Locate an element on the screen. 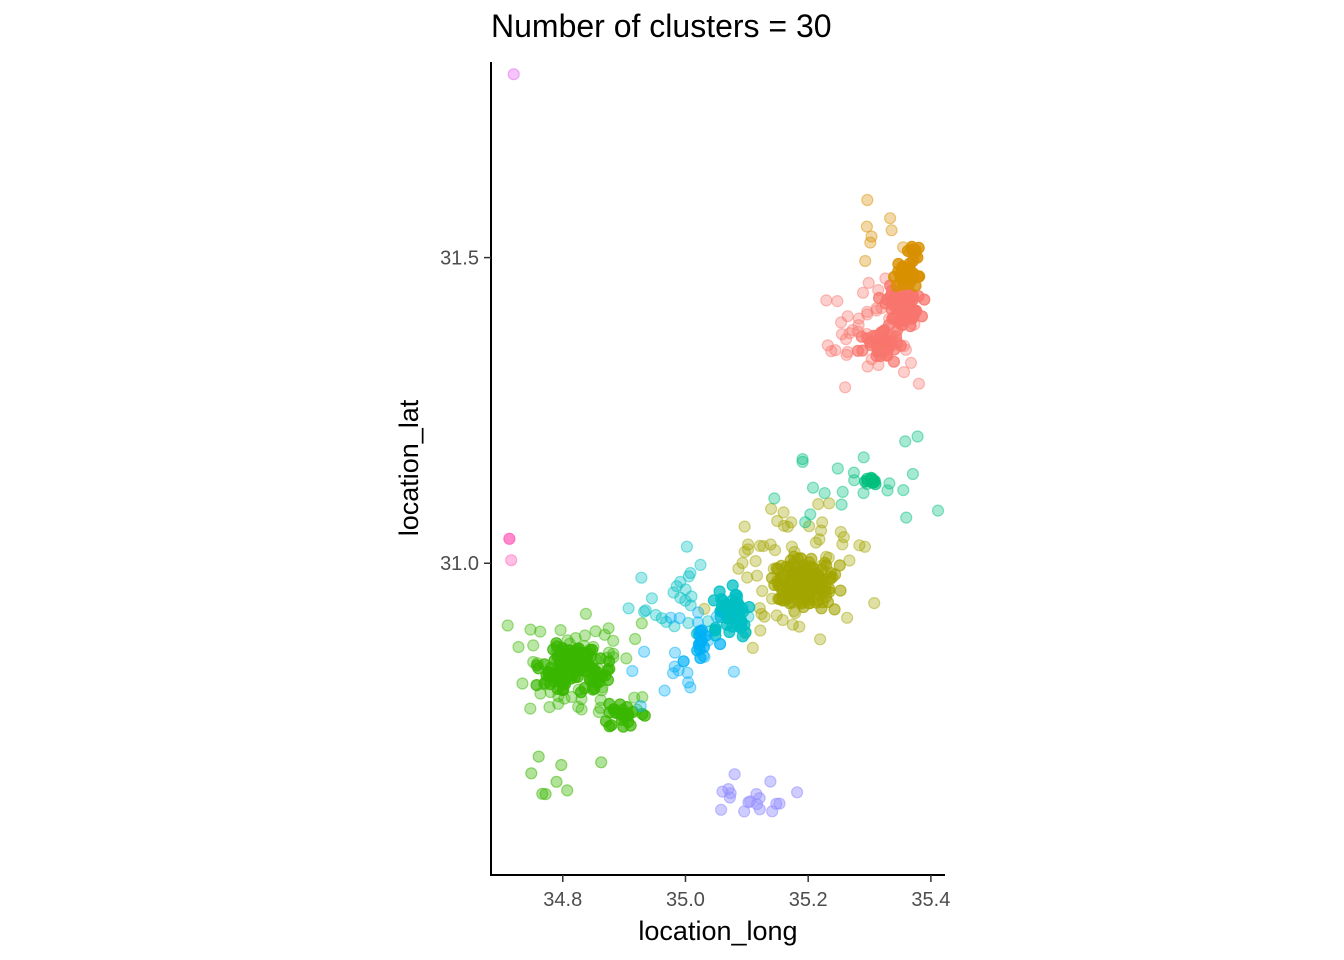 The height and width of the screenshot is (960, 1344). y-tick-label: 31.0 is located at coordinates (459, 564).